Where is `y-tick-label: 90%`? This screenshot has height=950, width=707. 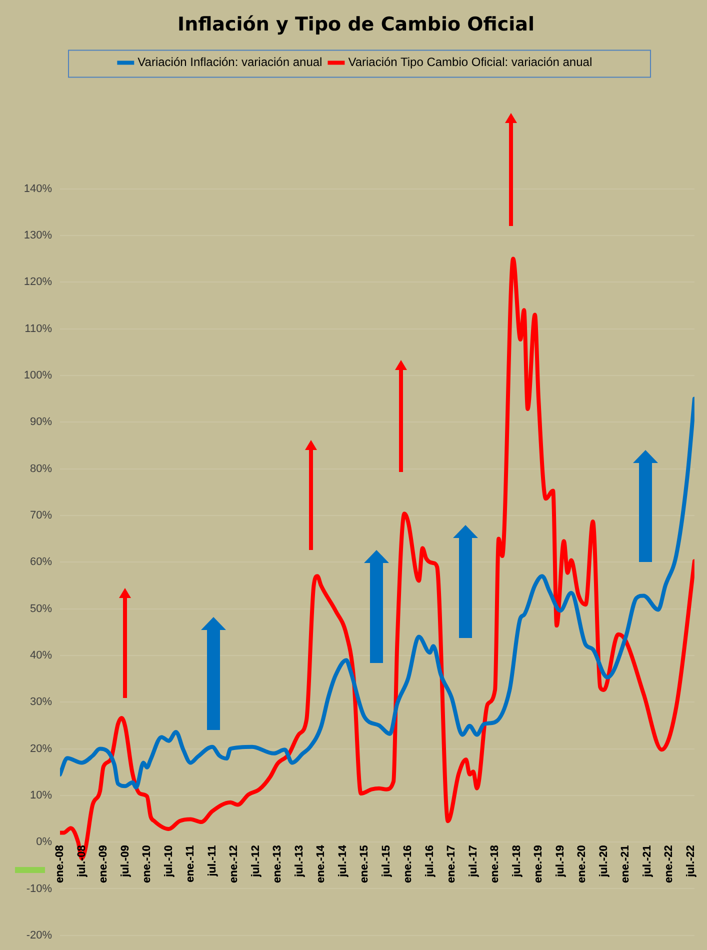 y-tick-label: 90% is located at coordinates (41, 422).